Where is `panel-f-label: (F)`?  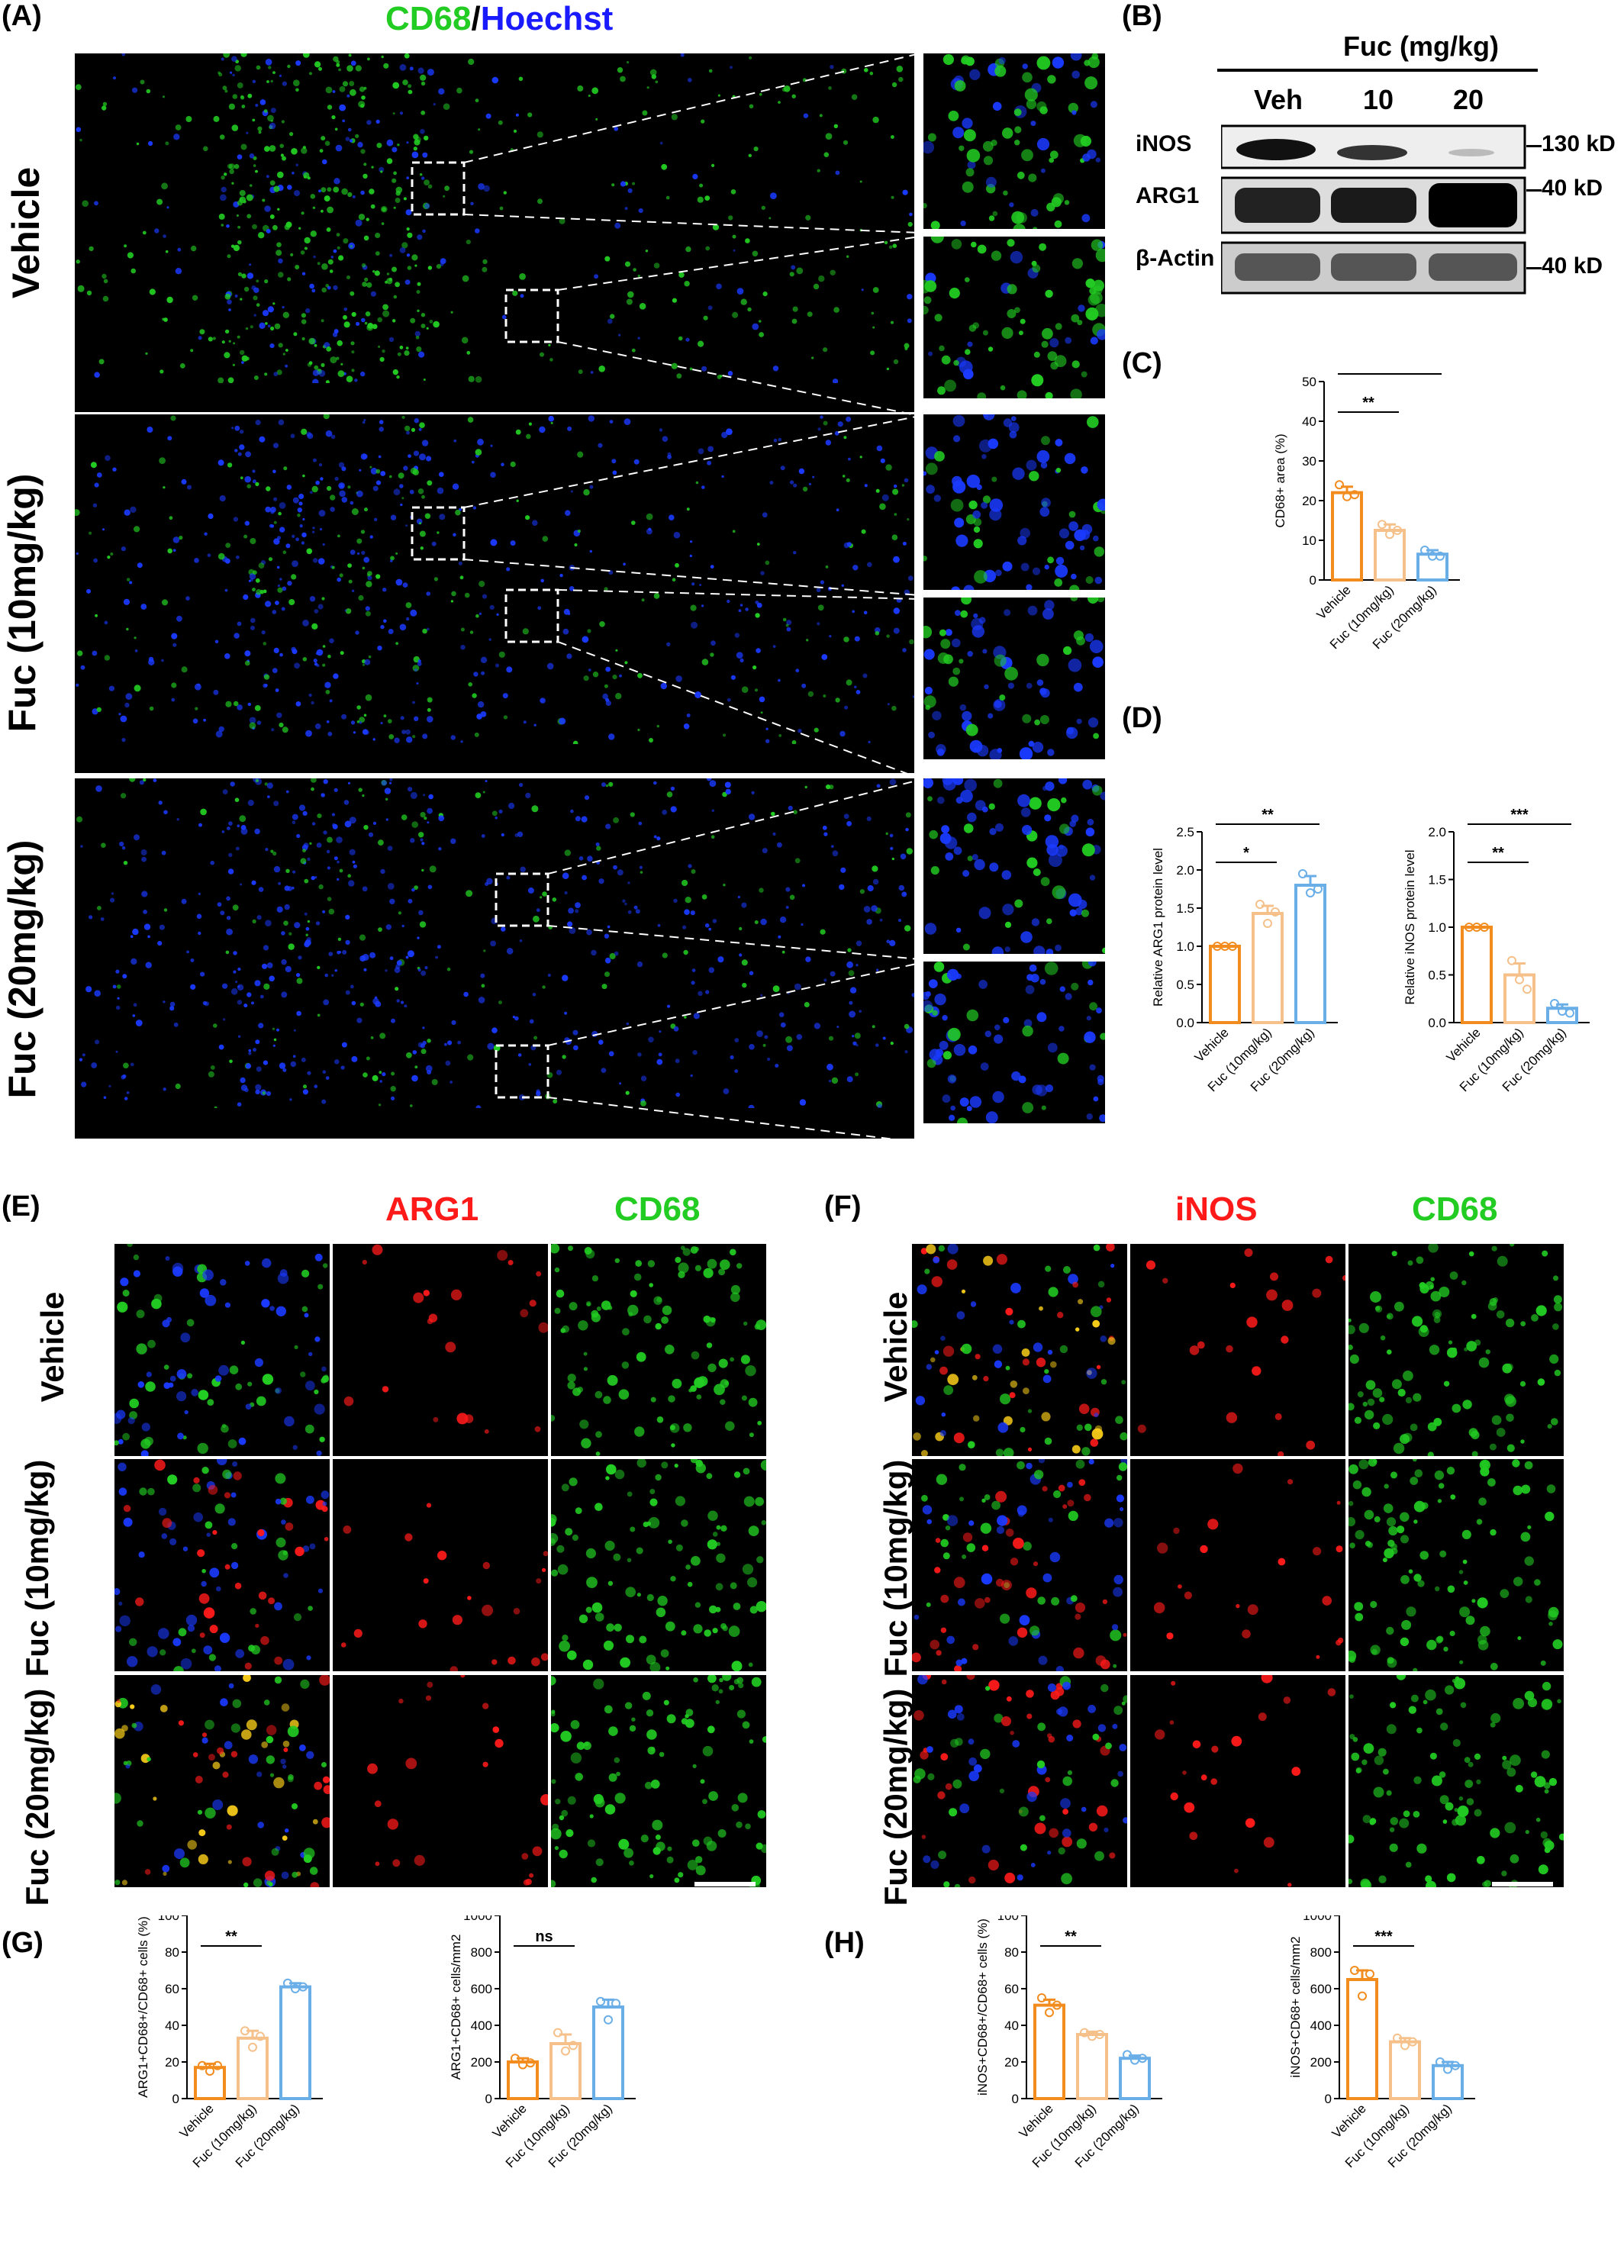
panel-f-label: (F) is located at coordinates (843, 1206).